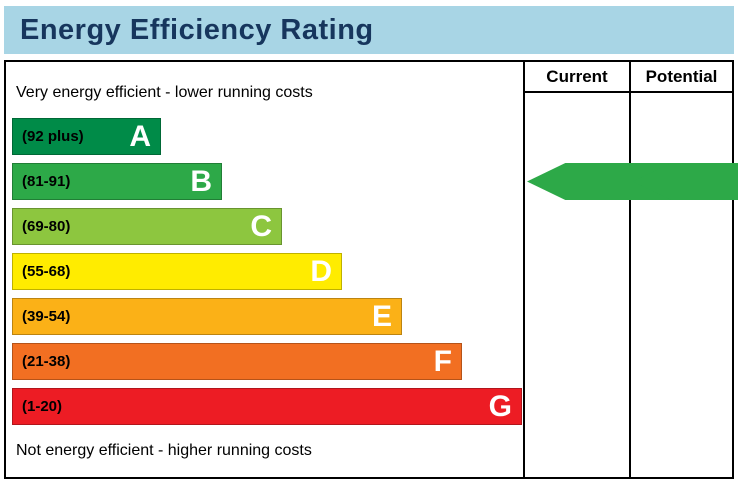 The image size is (738, 483). What do you see at coordinates (267, 406) in the screenshot?
I see `band-row-g: (1-20) G` at bounding box center [267, 406].